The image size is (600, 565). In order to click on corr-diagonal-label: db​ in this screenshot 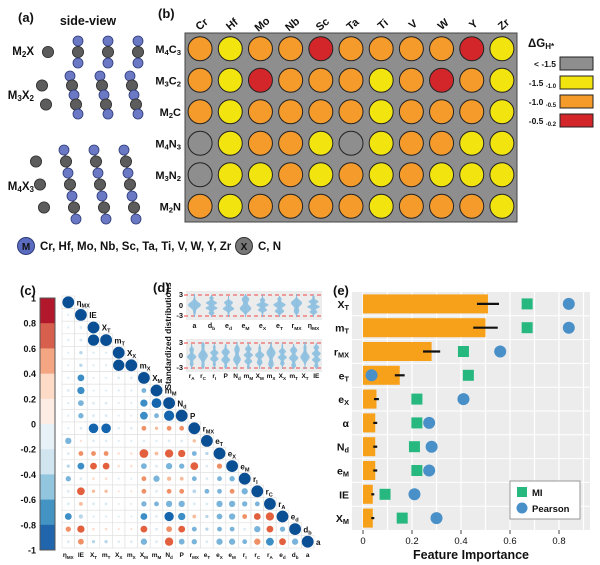, I will do `click(307, 530)`.